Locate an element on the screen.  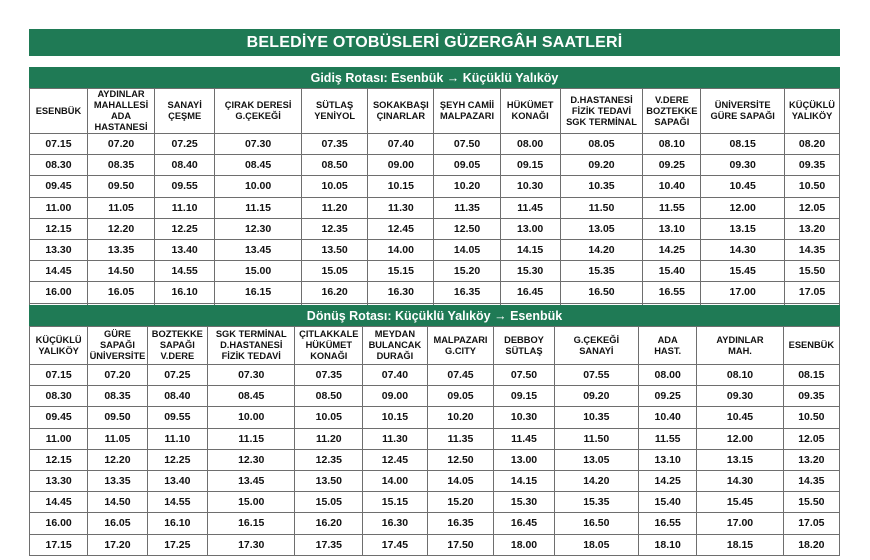
time-cell: 15.30 is located at coordinates (524, 502).